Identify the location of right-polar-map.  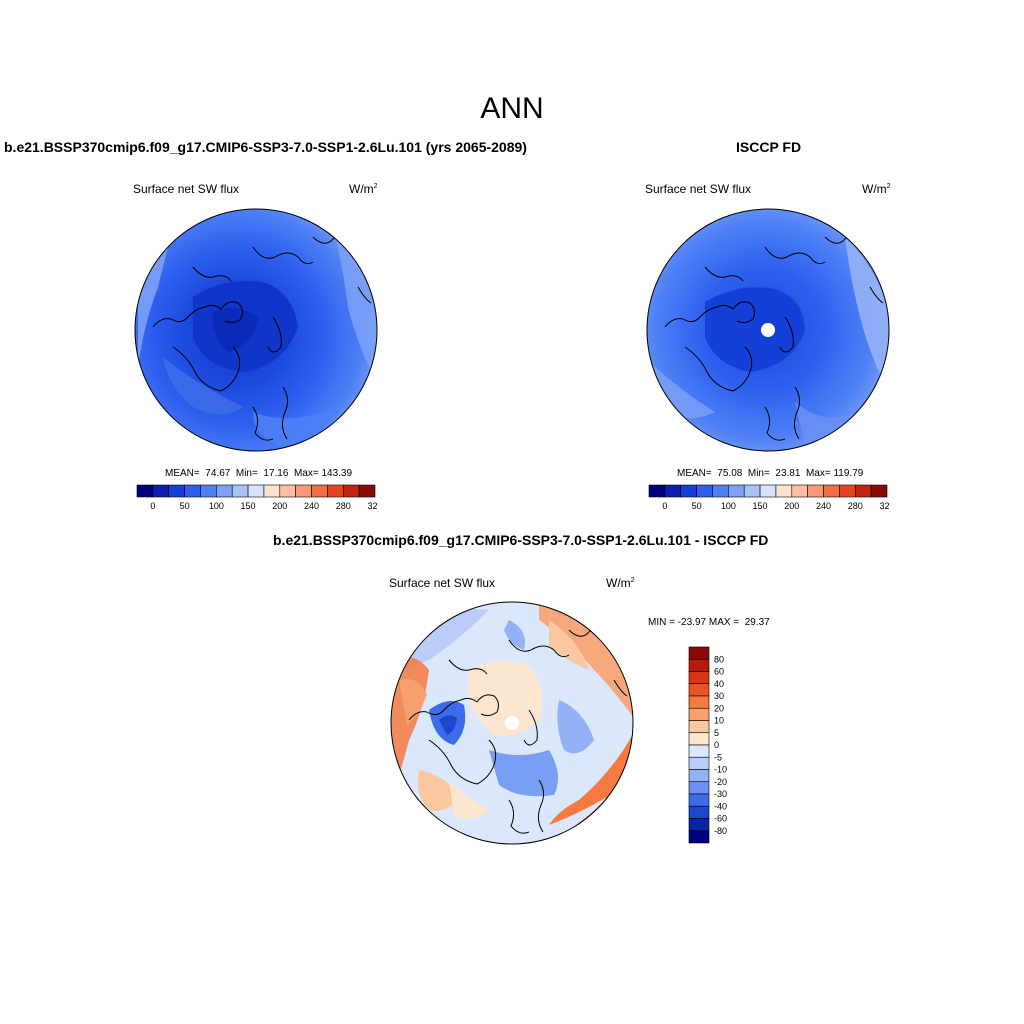
(768, 330).